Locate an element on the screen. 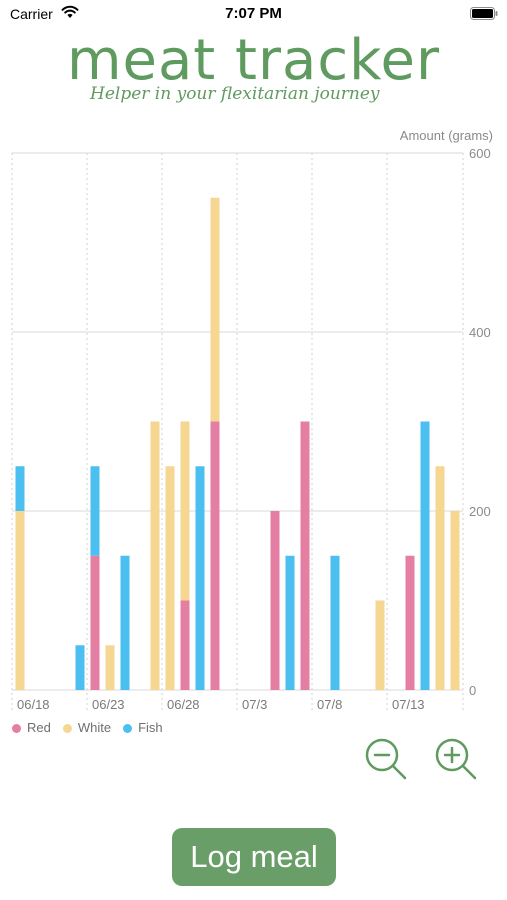 This screenshot has height=900, width=507. app-title: meat tracker is located at coordinates (253, 60).